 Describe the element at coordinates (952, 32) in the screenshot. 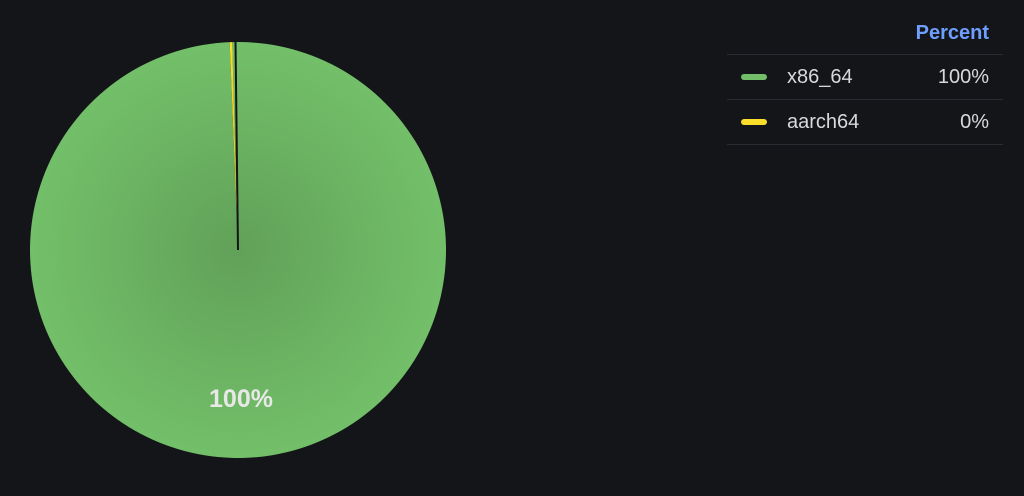

I see `percent-column-header: Percent` at that location.